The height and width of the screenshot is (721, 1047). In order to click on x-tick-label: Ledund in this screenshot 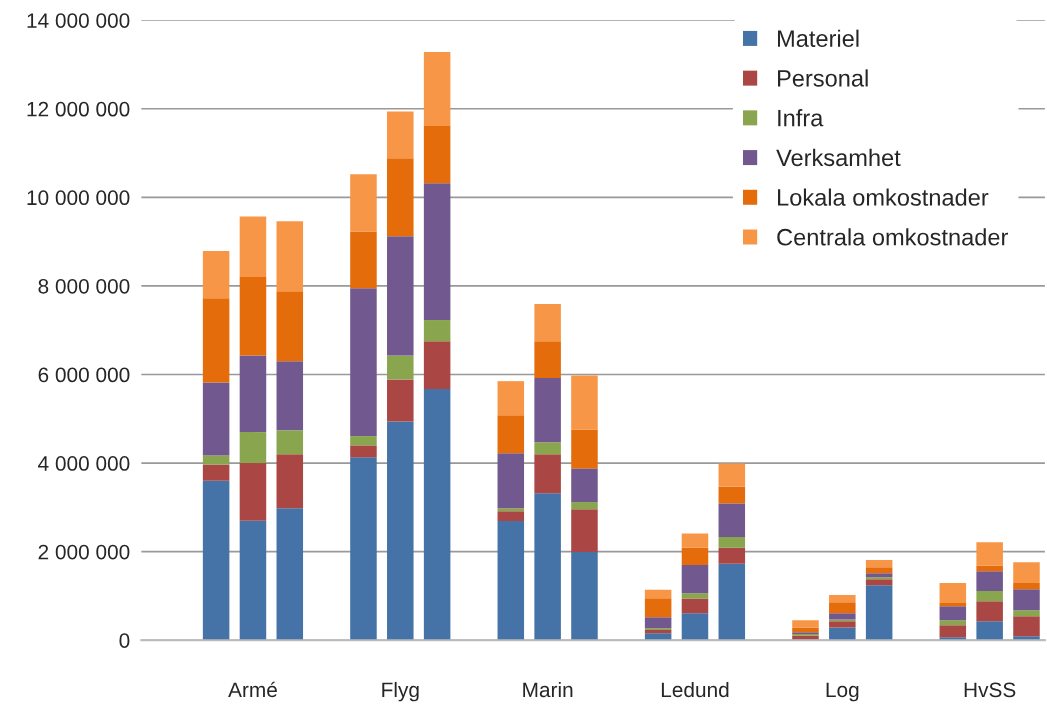, I will do `click(695, 689)`.